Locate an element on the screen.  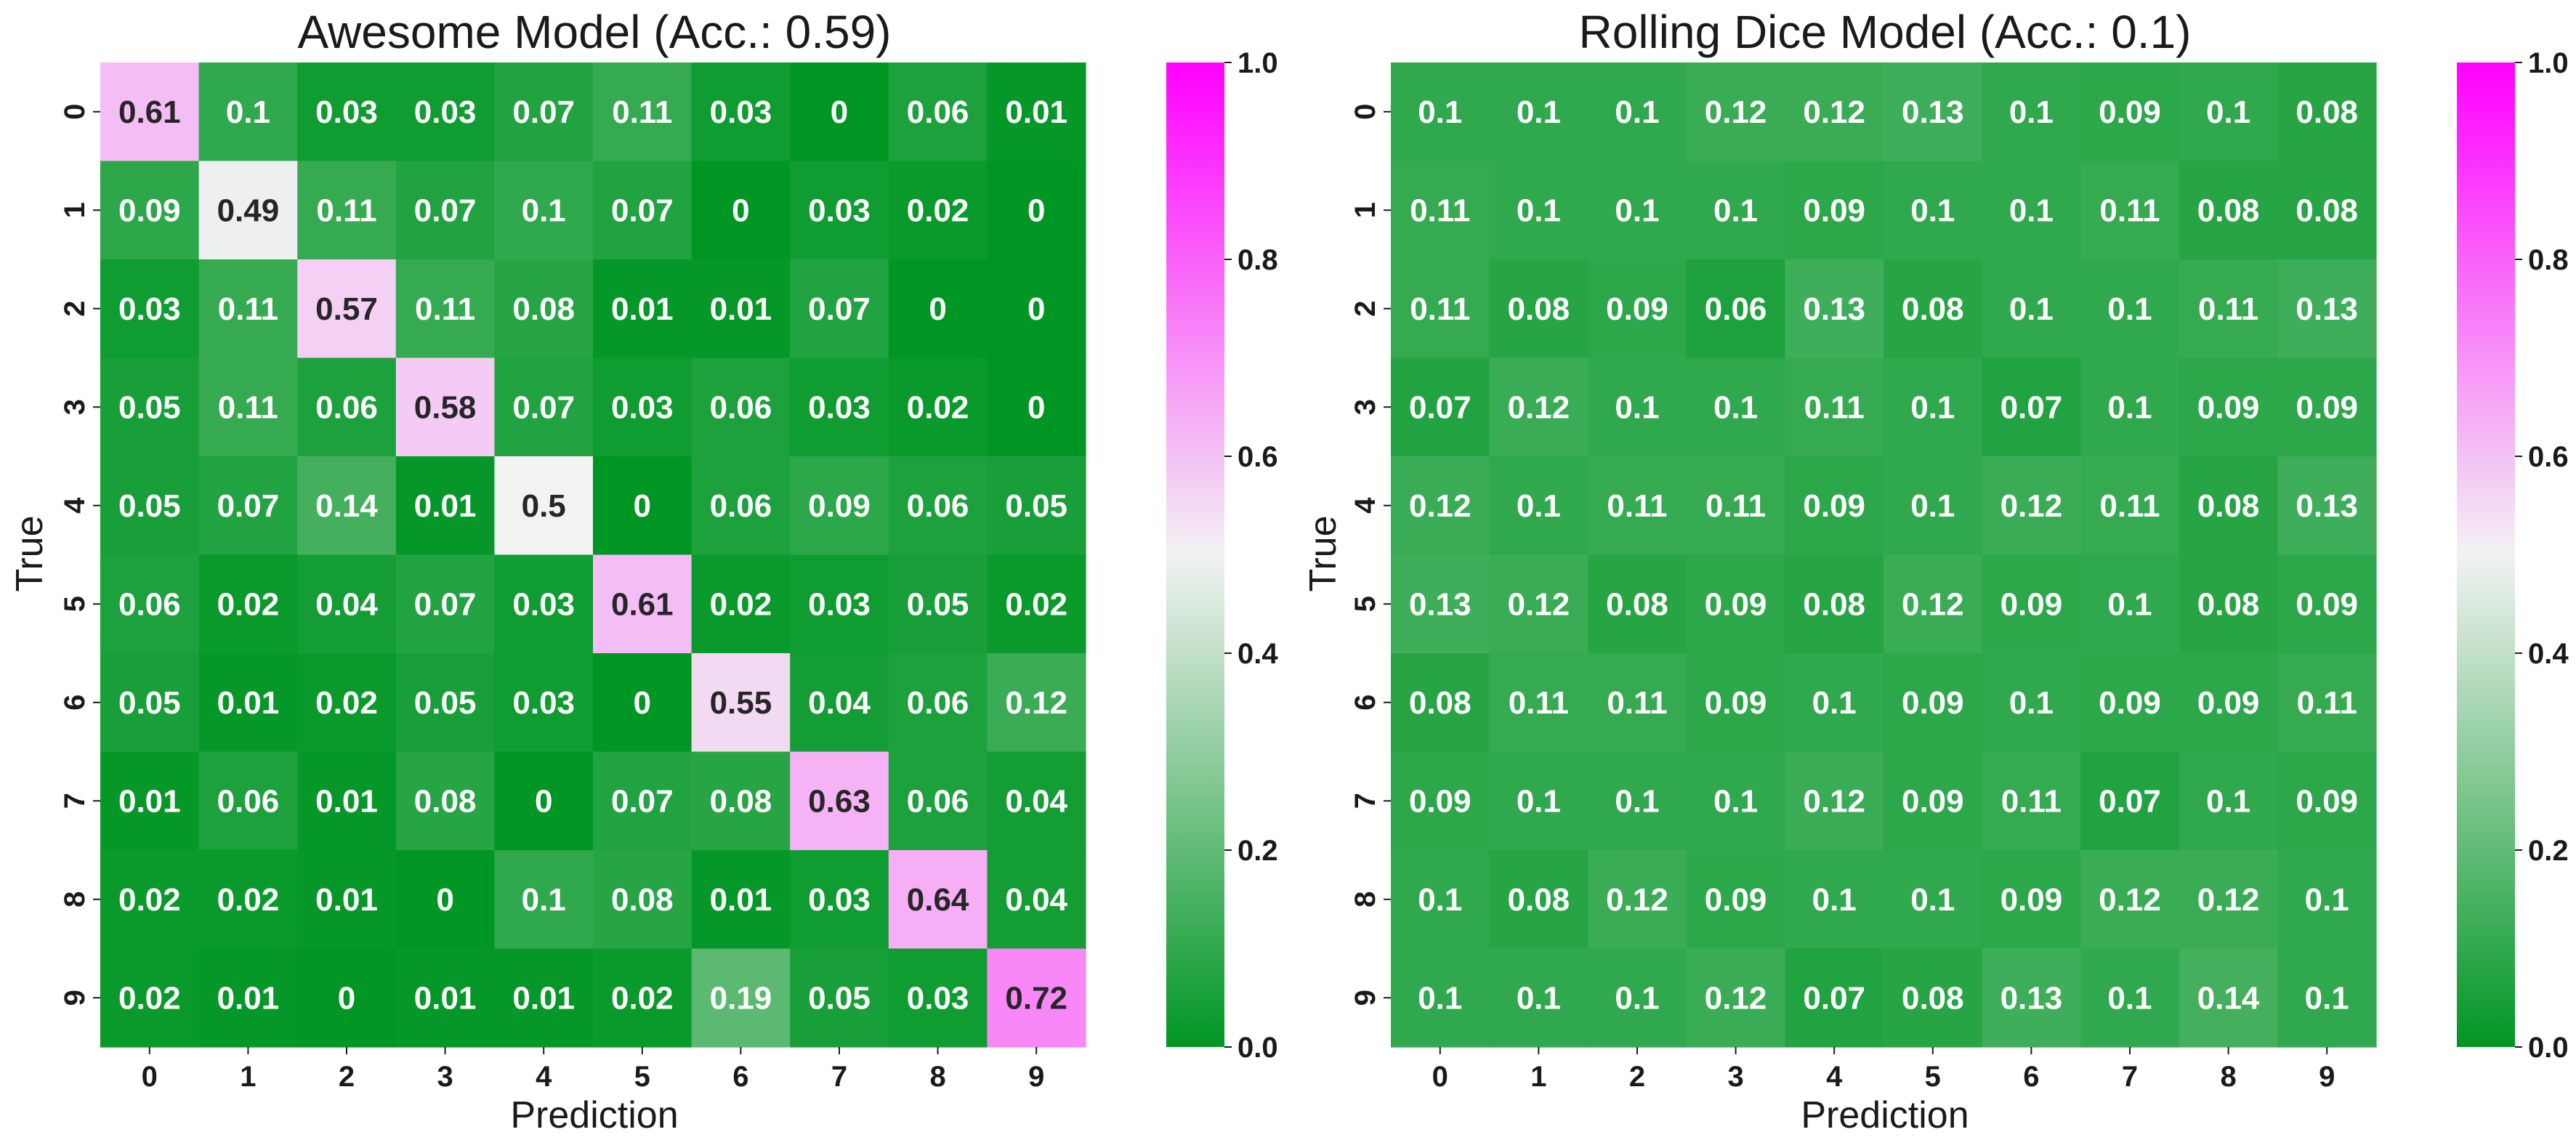
colorbar: 0.0 0.2 0.4 0.6 0.8 1.0 is located at coordinates (1222, 555).